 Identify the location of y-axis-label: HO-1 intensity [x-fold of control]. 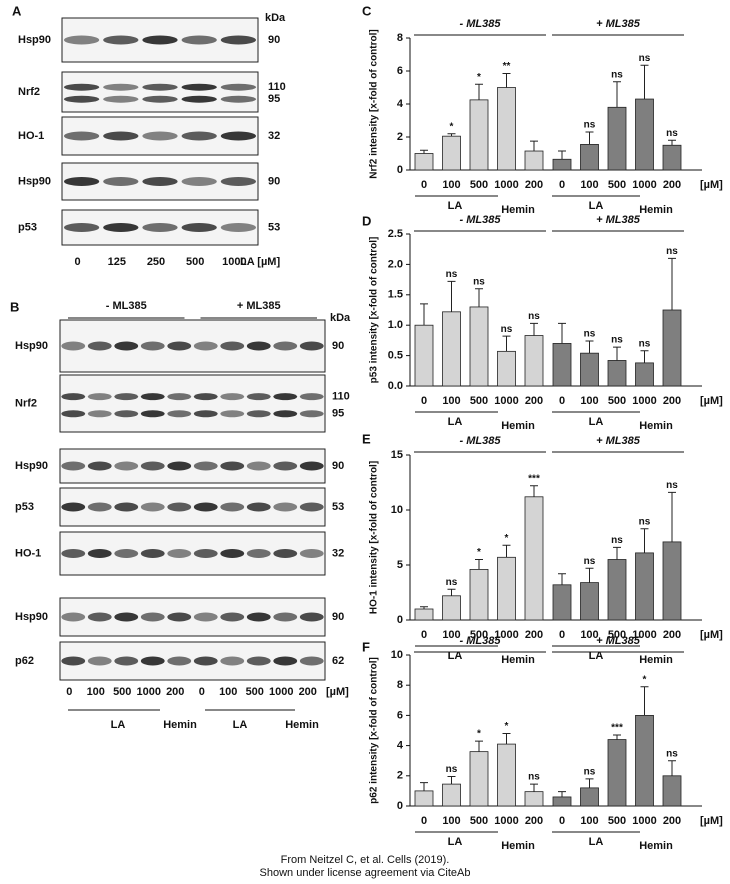
(374, 537).